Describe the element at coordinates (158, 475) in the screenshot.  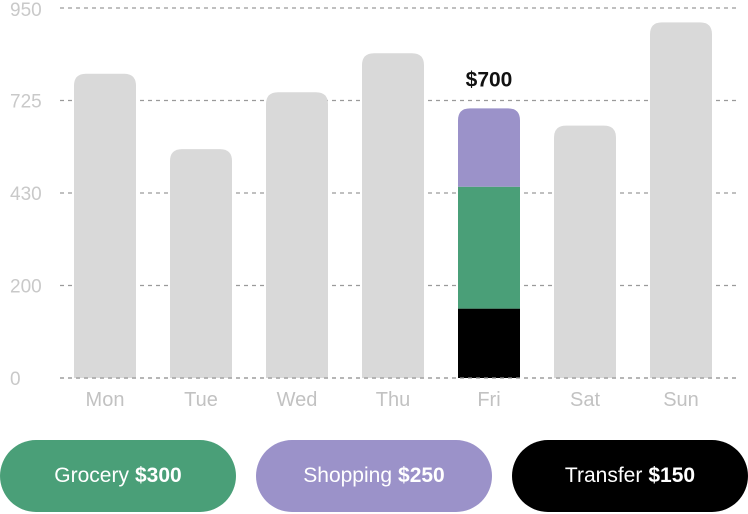
I see `legend-grocery-amount: $300` at that location.